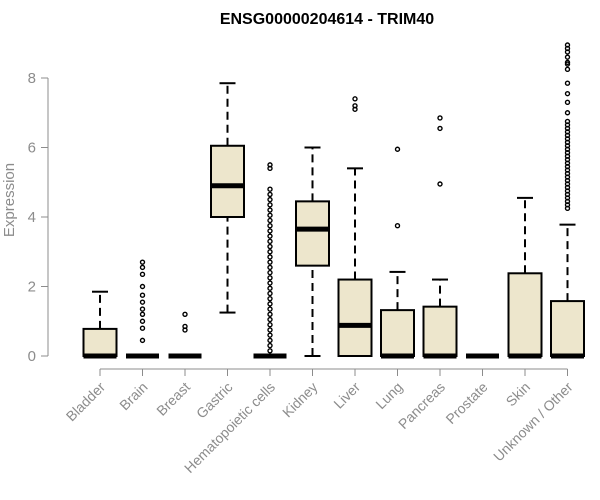  What do you see at coordinates (346, 395) in the screenshot?
I see `x-tick-label: Liver` at bounding box center [346, 395].